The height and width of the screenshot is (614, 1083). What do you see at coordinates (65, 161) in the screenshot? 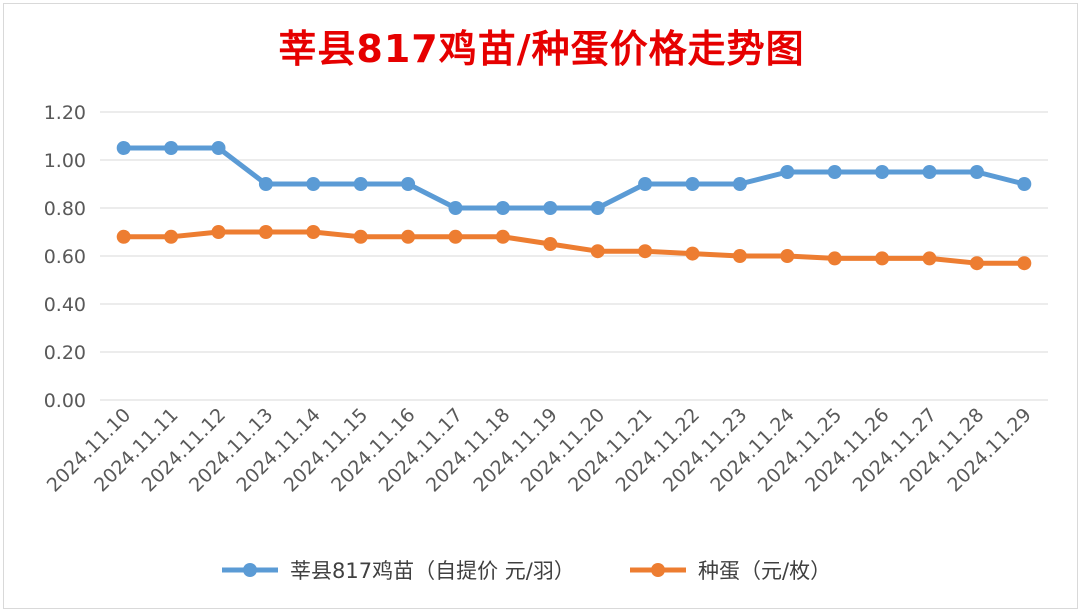
I see `y-tick-label: 1.00` at bounding box center [65, 161].